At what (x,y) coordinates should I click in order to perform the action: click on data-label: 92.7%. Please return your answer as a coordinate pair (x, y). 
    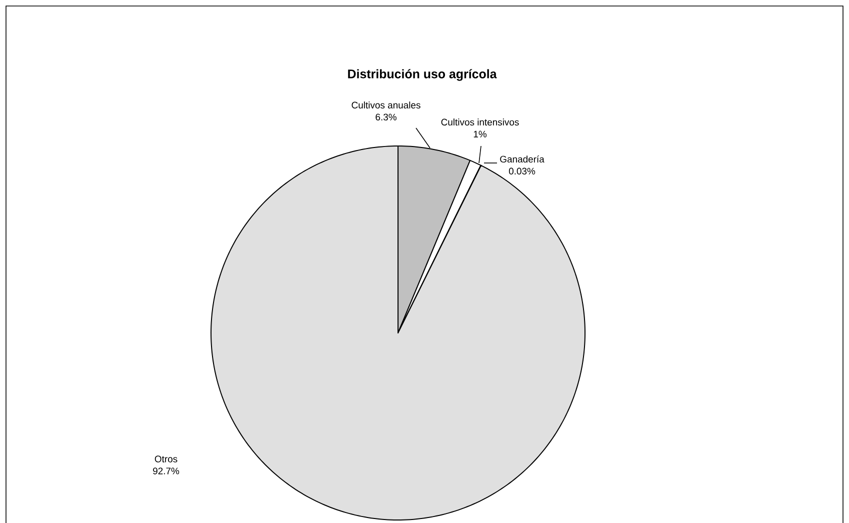
    Looking at the image, I should click on (166, 471).